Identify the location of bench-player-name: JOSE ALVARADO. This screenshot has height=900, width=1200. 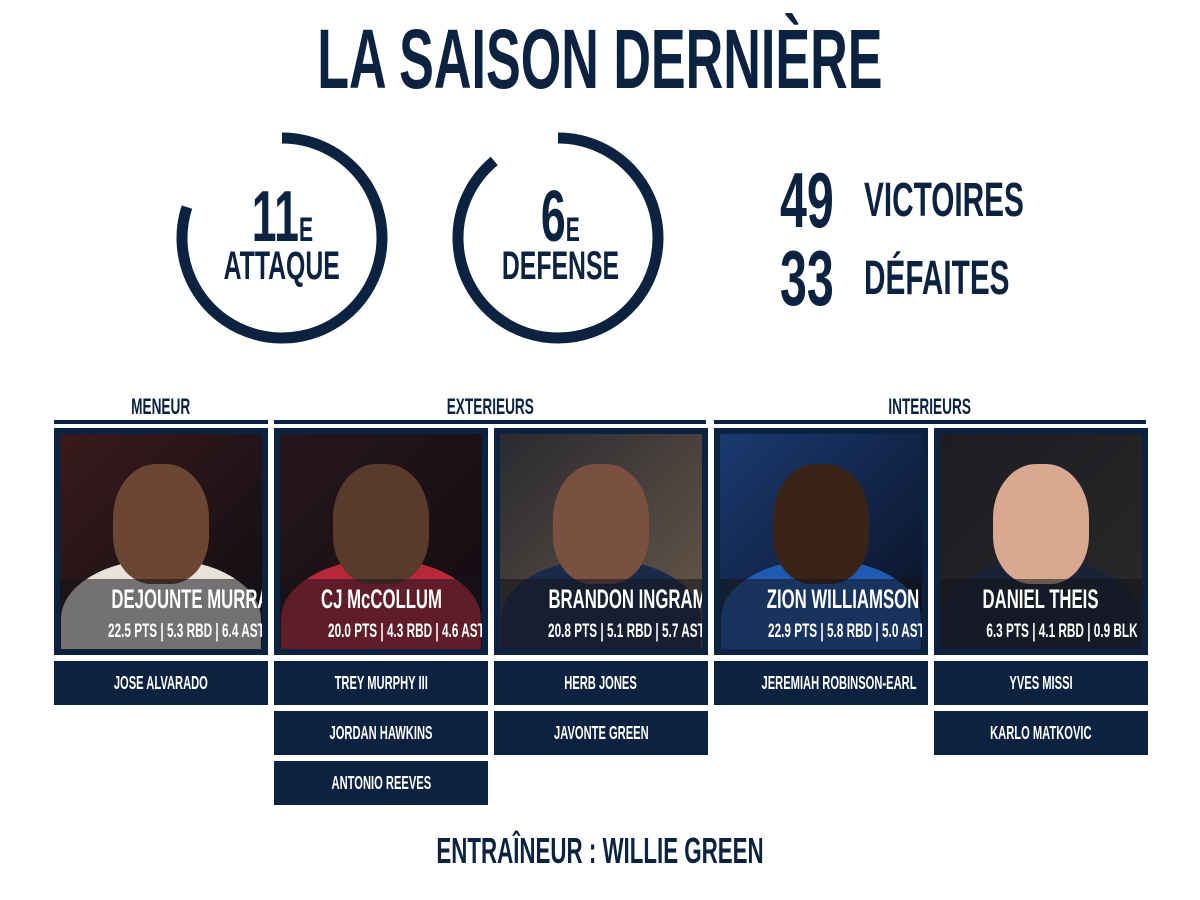
(161, 683).